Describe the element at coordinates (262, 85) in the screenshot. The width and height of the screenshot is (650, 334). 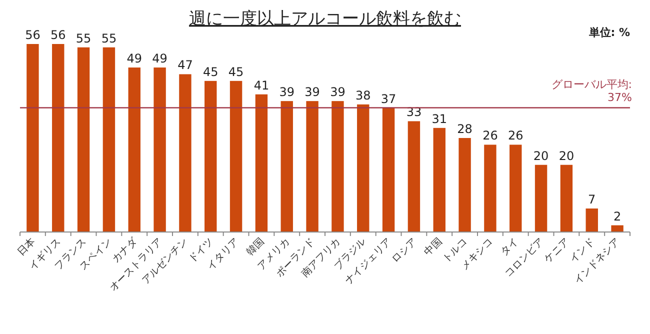
I see `data-label: 41` at that location.